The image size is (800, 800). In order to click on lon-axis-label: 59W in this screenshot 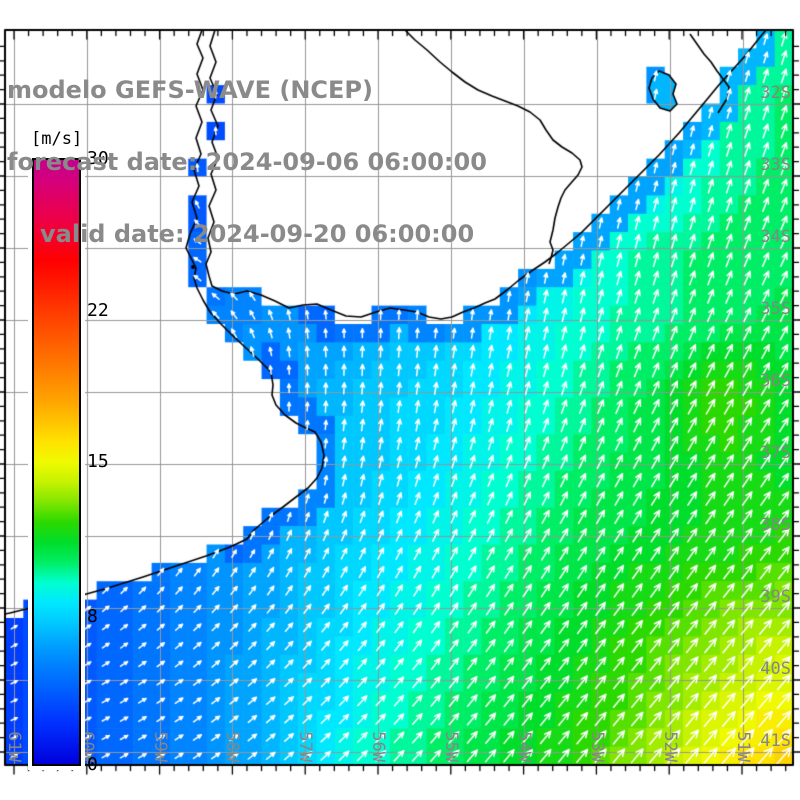, I will do `click(160, 746)`.